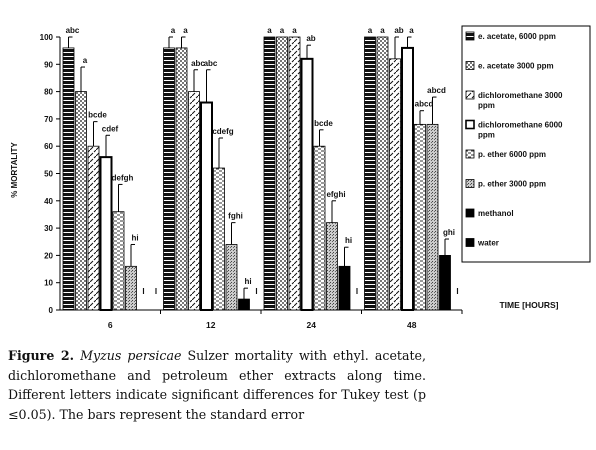 This screenshot has width=596, height=450. I want to click on x-tick-label: 48, so click(412, 325).